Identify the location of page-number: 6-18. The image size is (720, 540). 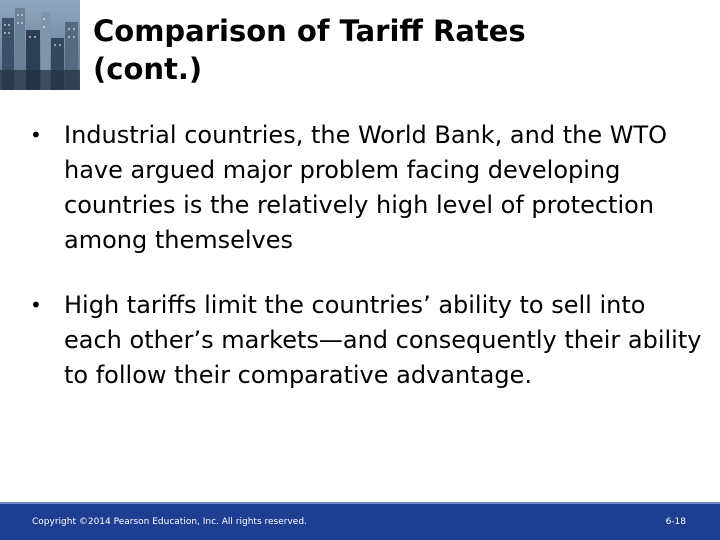
(675, 522).